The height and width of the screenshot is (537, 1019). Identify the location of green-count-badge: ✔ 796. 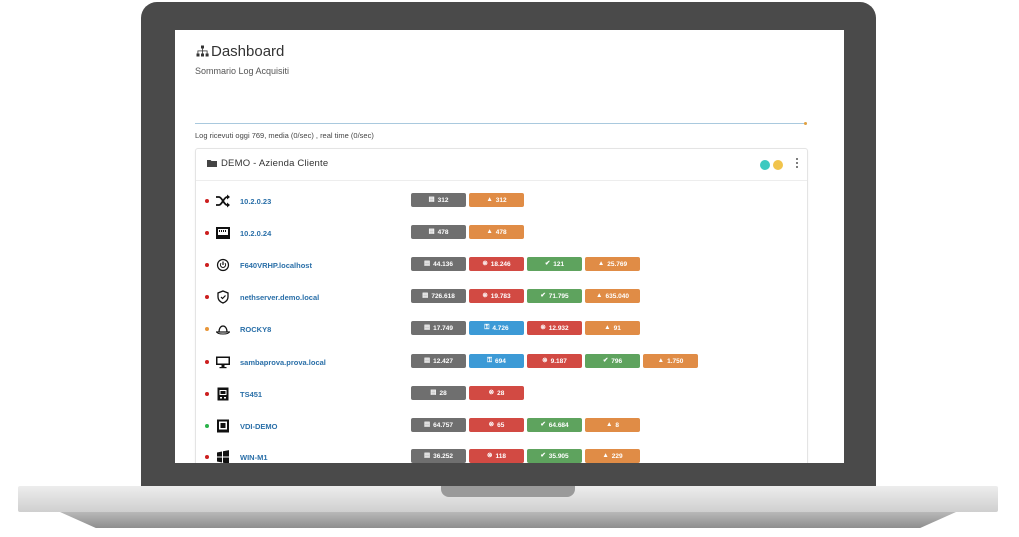
(612, 361).